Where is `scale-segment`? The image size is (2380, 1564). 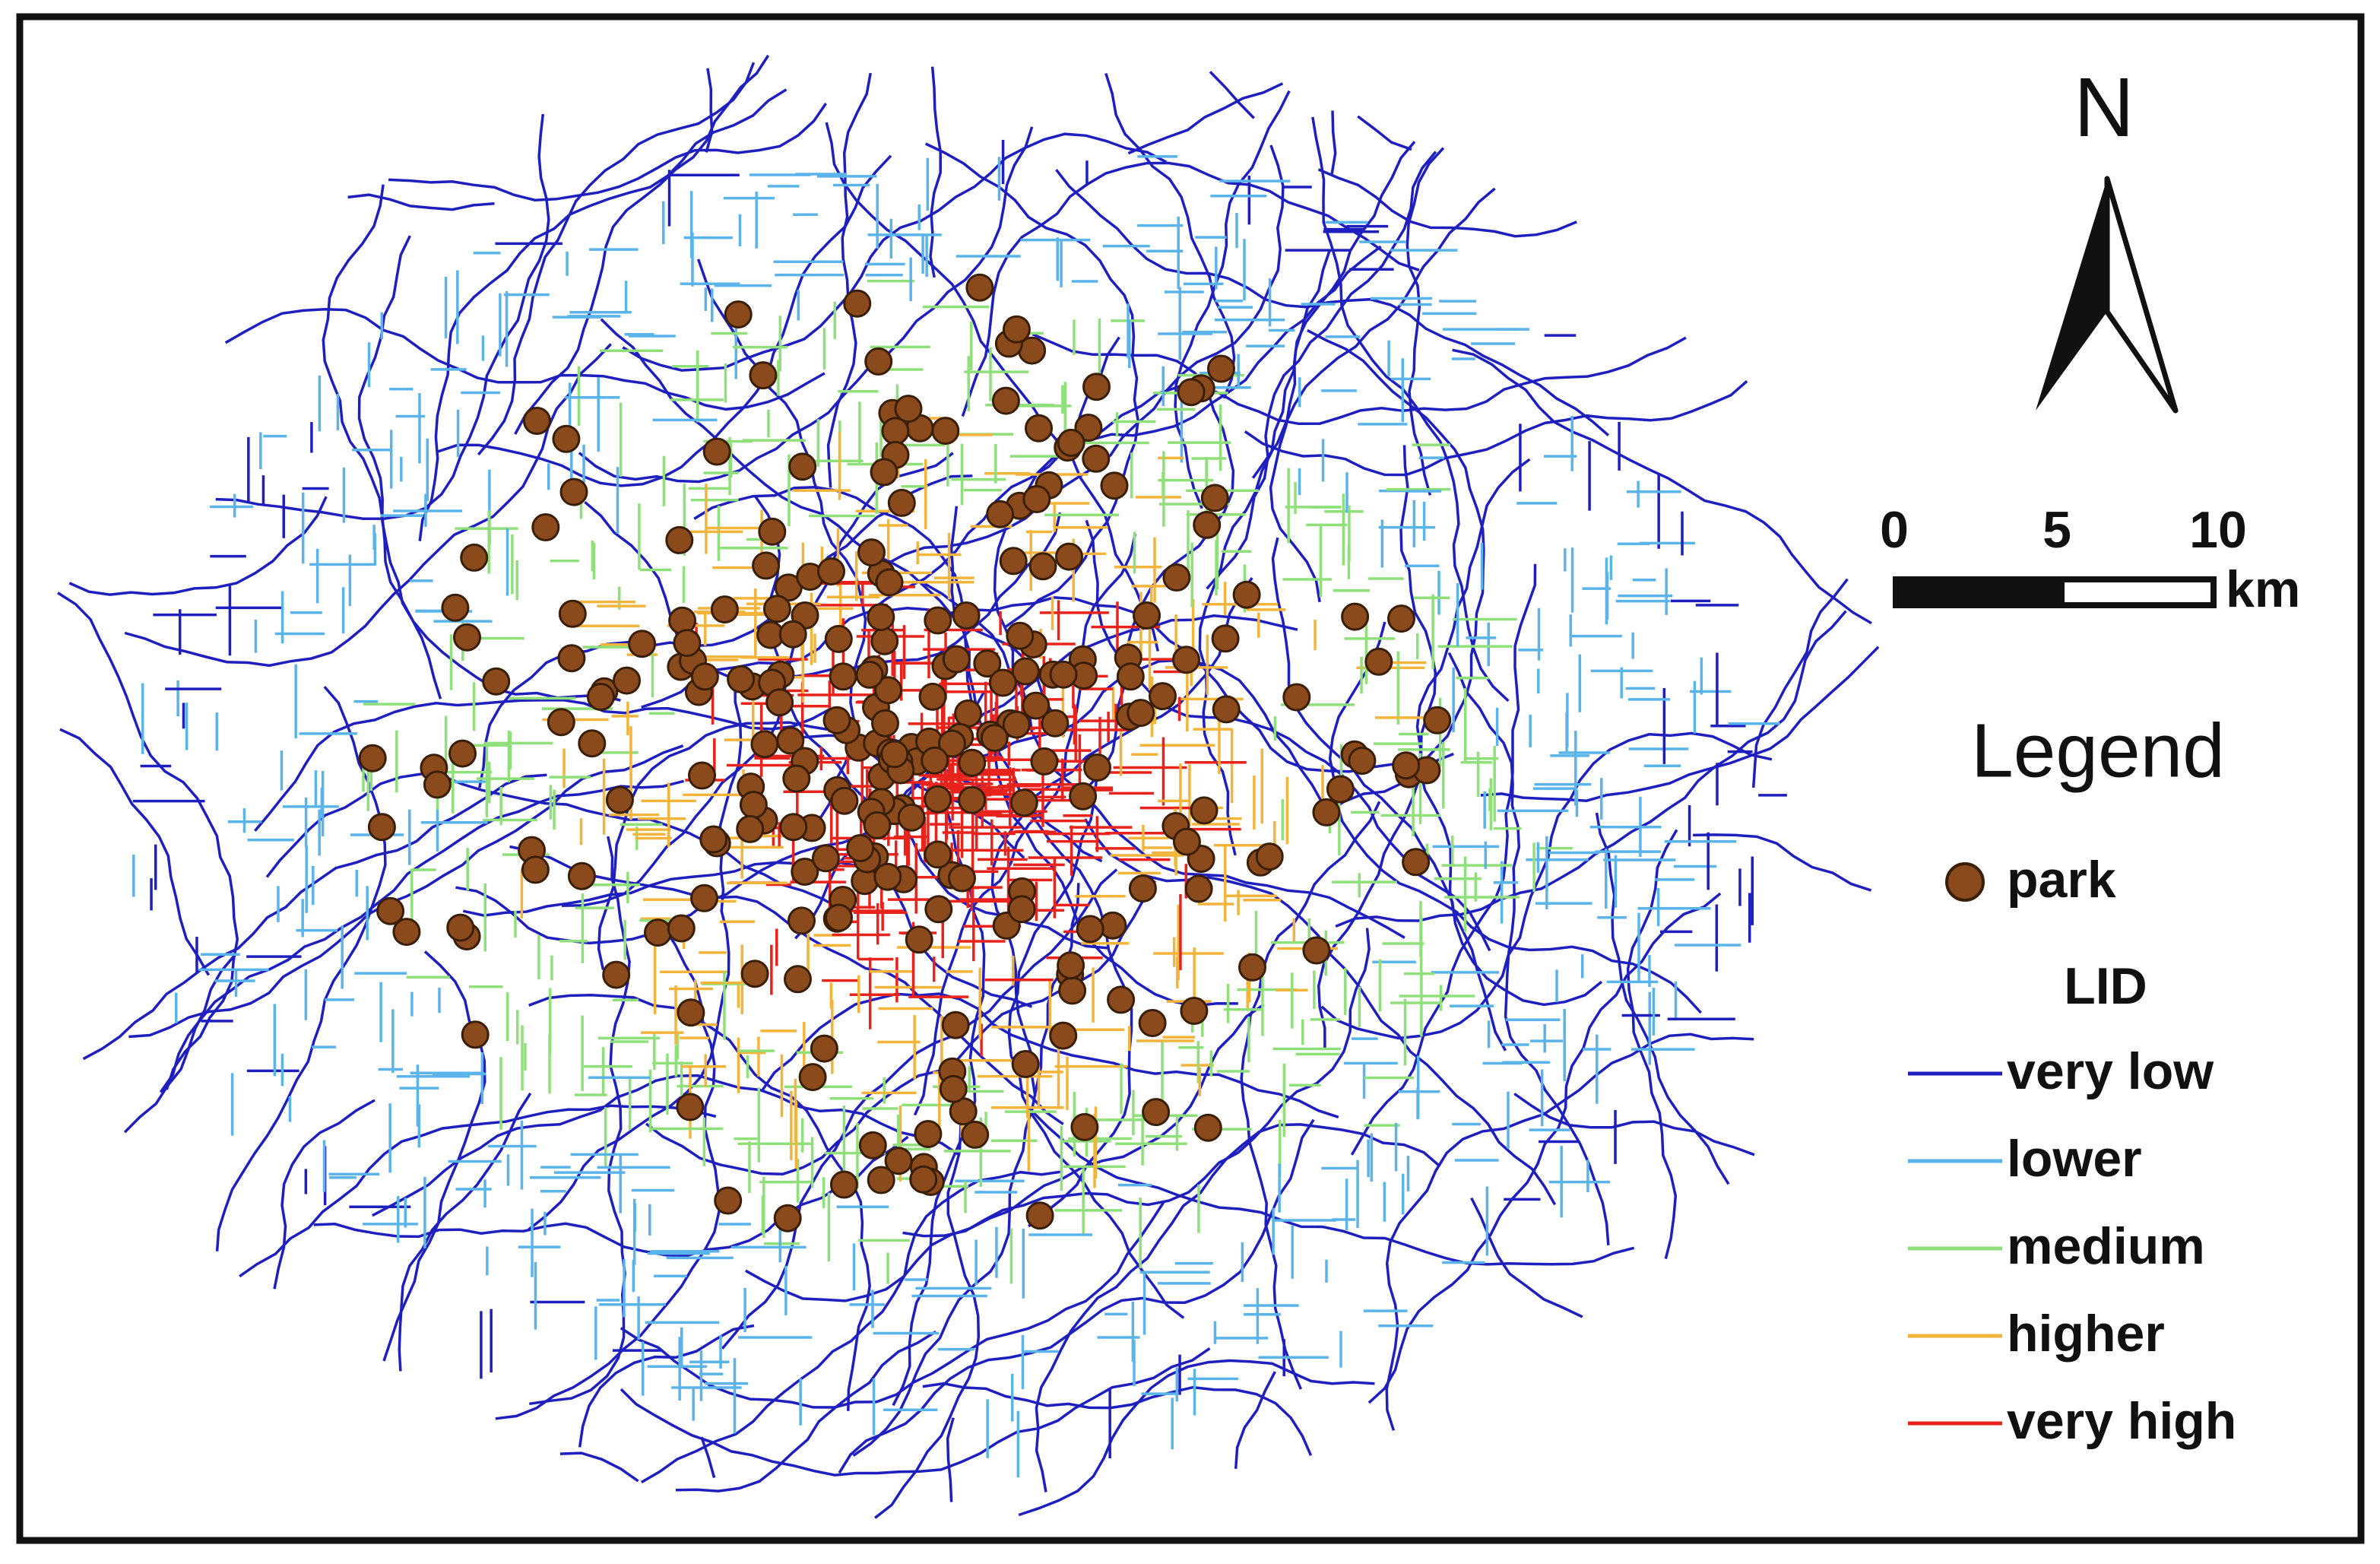 scale-segment is located at coordinates (1977, 592).